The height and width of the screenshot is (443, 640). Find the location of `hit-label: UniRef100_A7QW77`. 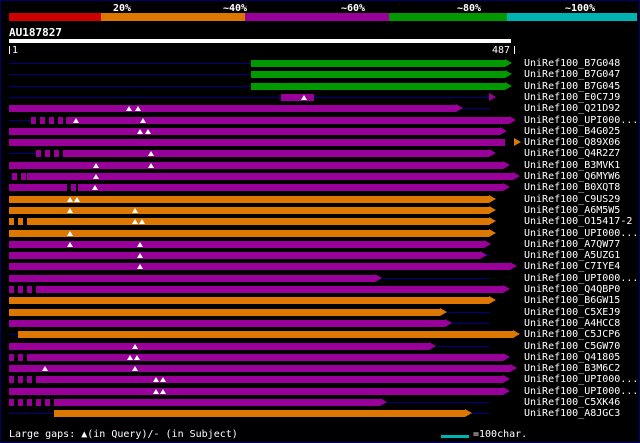

hit-label: UniRef100_A7QW77 is located at coordinates (572, 244).